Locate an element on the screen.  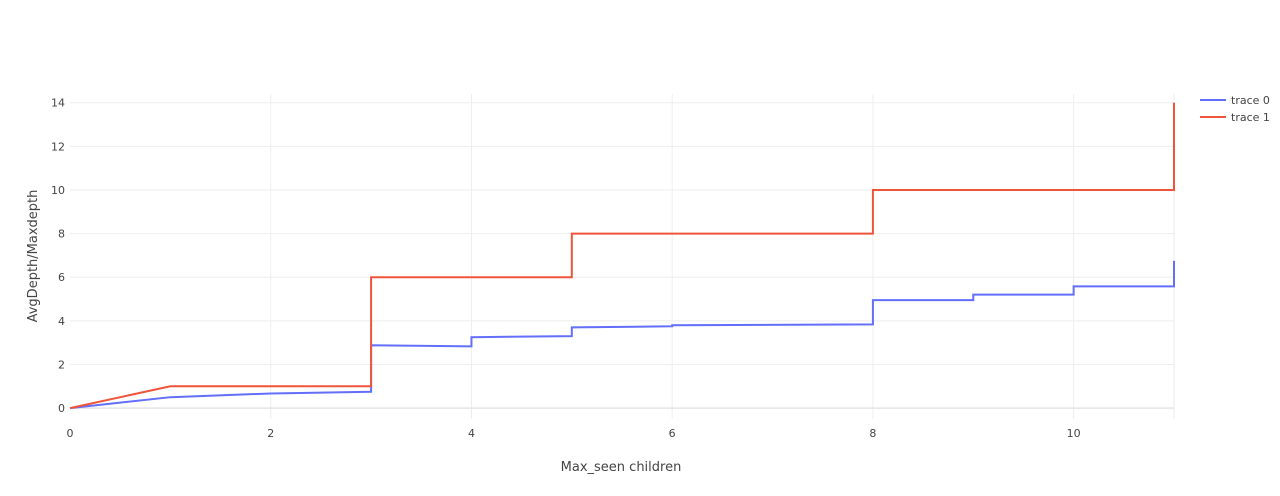
x-axis-title: Max_seen children is located at coordinates (621, 467).